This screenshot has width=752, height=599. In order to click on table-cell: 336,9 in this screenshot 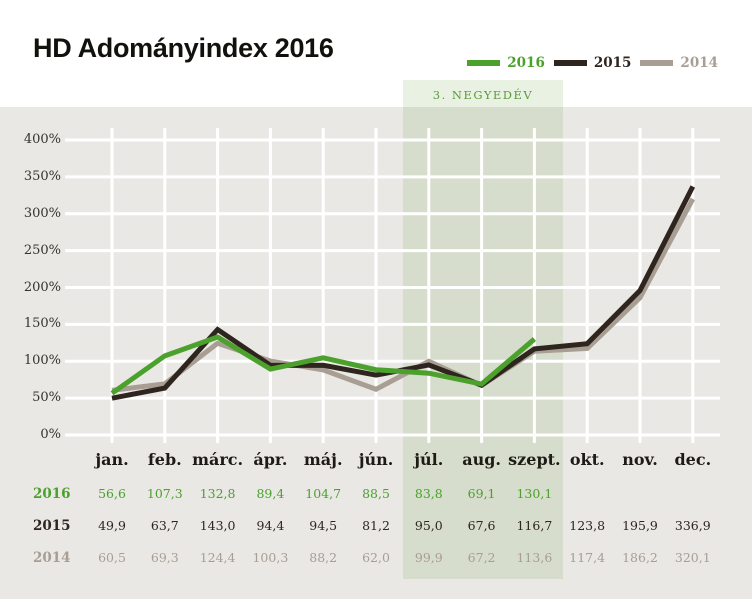, I will do `click(692, 525)`.